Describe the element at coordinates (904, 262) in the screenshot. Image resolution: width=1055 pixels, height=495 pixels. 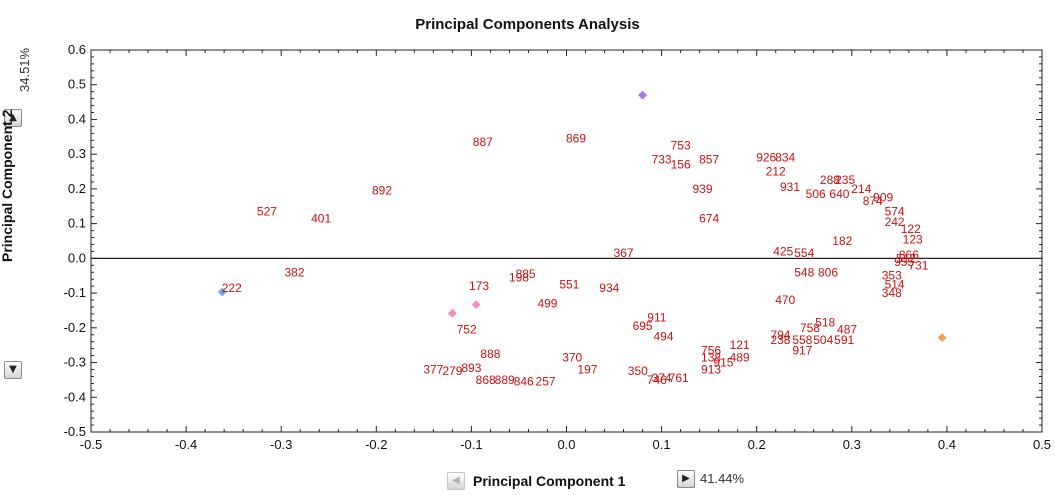
I see `point-label: 955` at that location.